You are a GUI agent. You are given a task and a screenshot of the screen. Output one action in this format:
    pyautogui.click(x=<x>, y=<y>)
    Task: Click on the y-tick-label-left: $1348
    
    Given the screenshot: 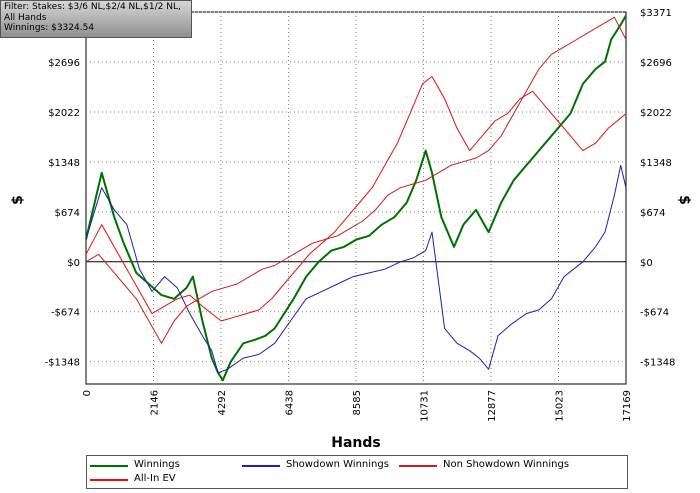 What is the action you would take?
    pyautogui.click(x=64, y=163)
    